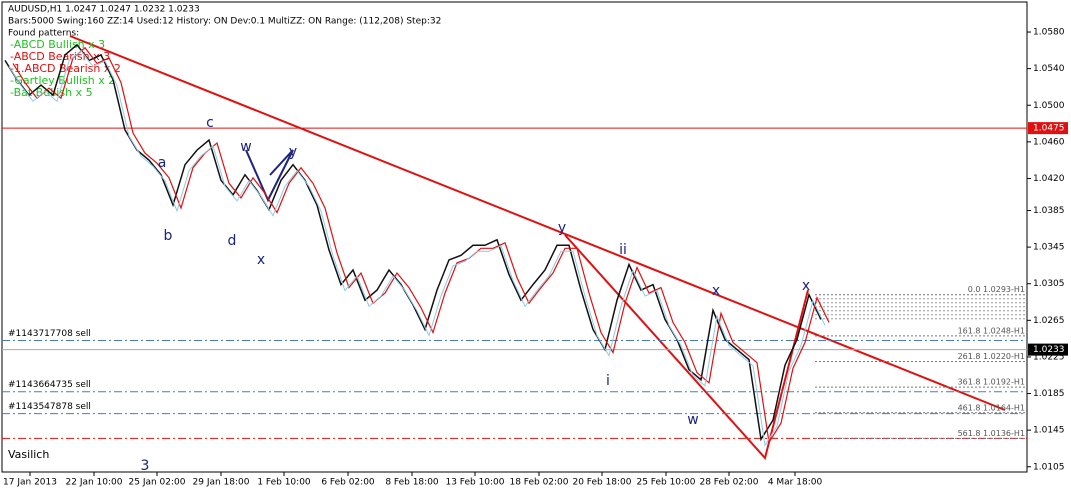 The height and width of the screenshot is (497, 1071). What do you see at coordinates (1049, 431) in the screenshot?
I see `price-label: 1.0145` at bounding box center [1049, 431].